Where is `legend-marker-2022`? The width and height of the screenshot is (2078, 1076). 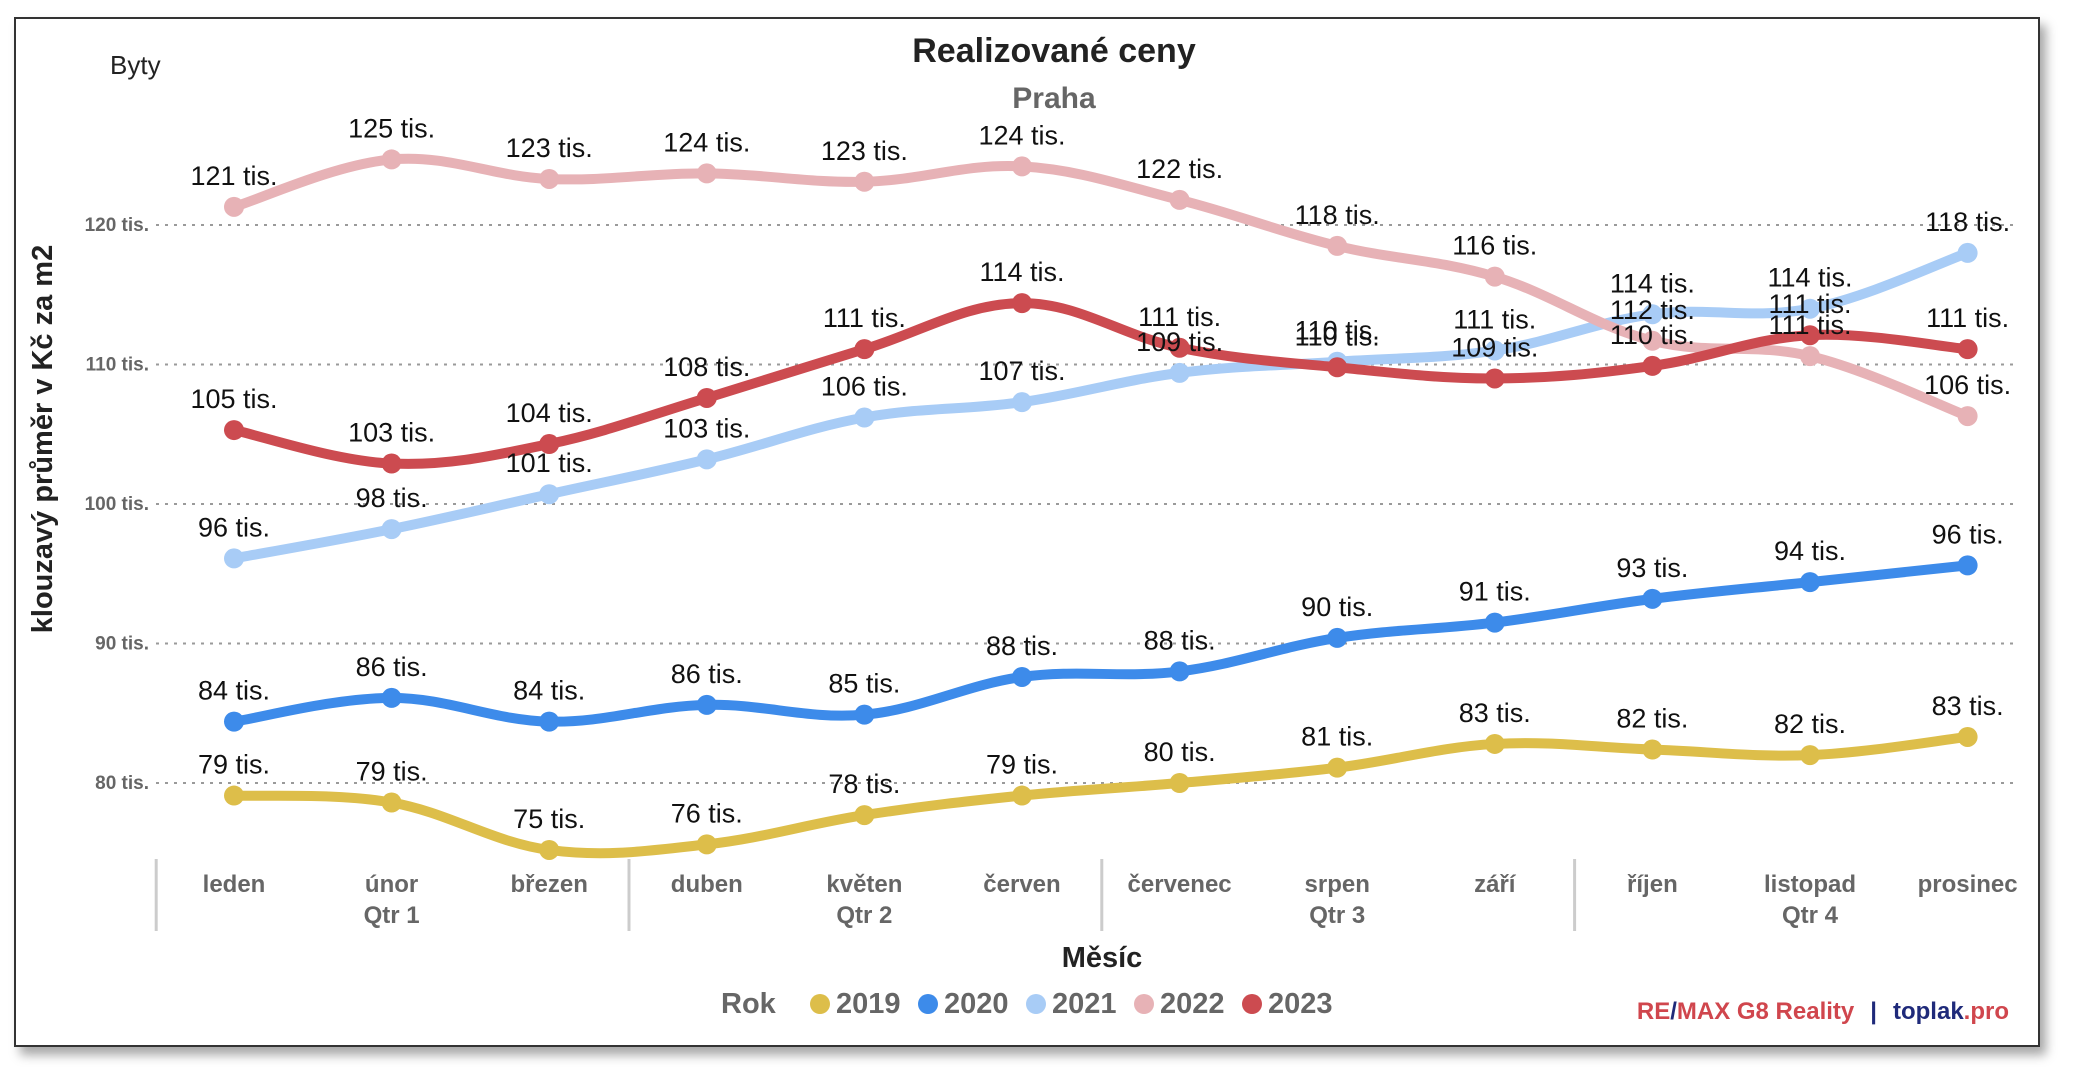
legend-marker-2022 is located at coordinates (1144, 1004).